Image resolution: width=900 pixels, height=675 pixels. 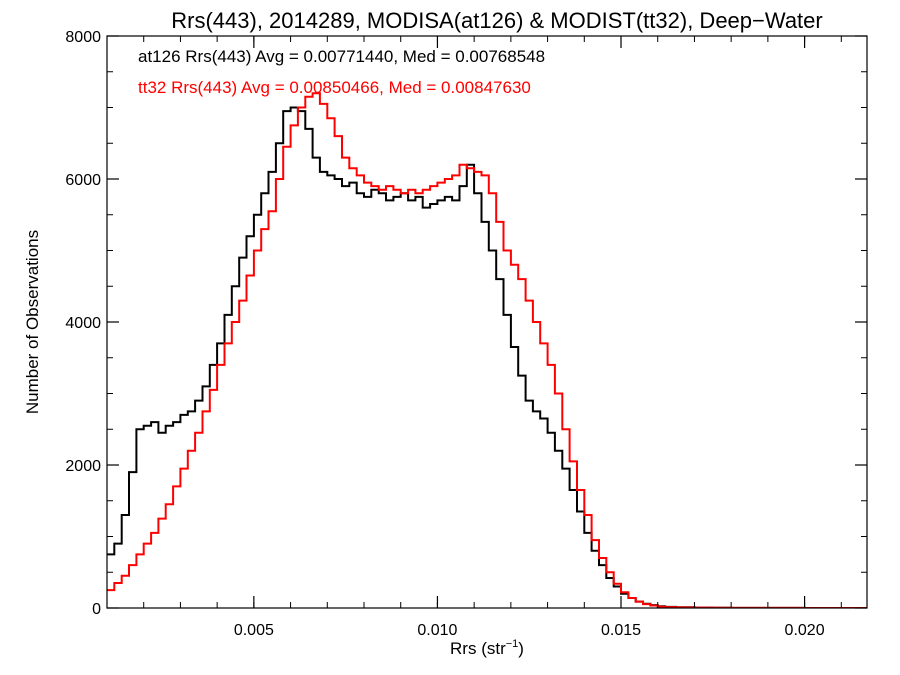 What do you see at coordinates (437, 630) in the screenshot?
I see `x-tick-label: 0.010` at bounding box center [437, 630].